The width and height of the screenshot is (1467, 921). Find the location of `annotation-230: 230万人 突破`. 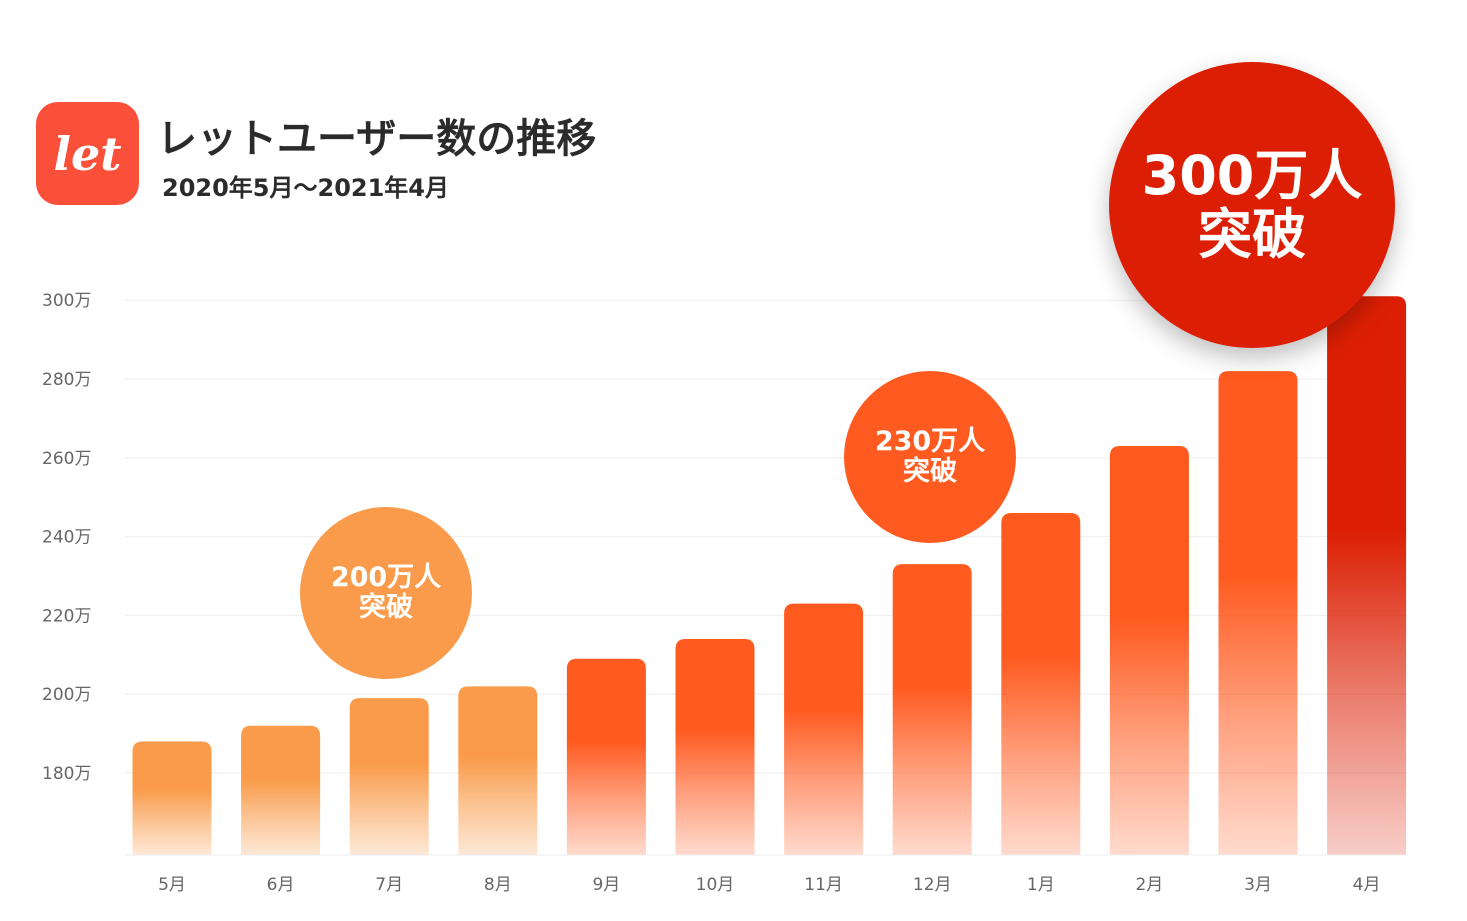

annotation-230: 230万人 突破 is located at coordinates (930, 457).